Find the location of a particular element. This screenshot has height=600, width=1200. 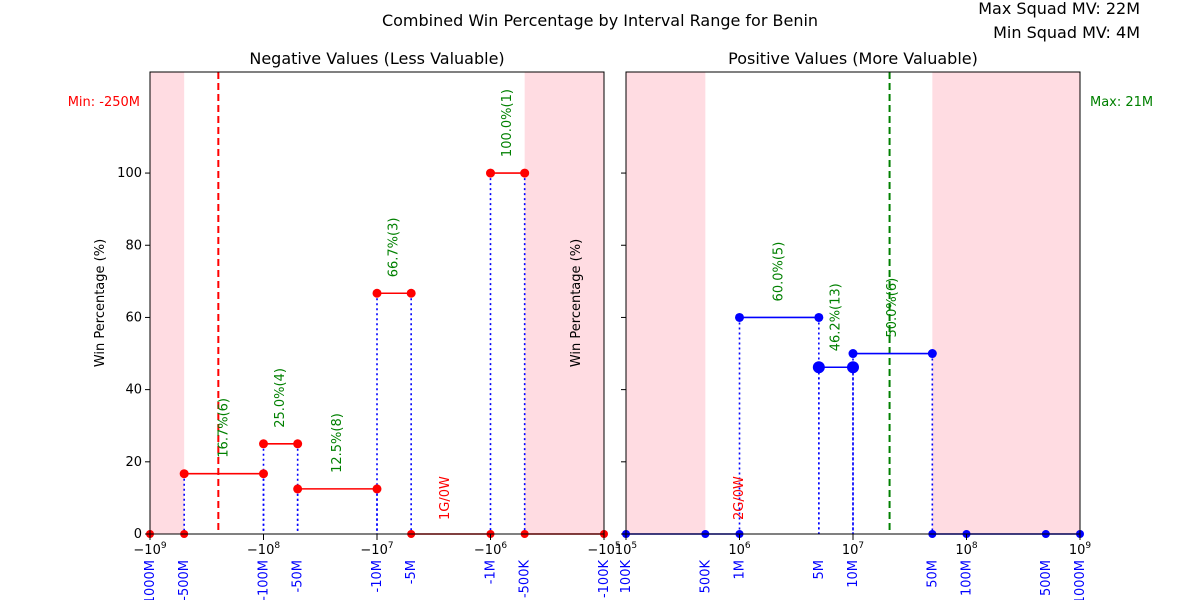

annotation-label: 2G/0W is located at coordinates (739, 498).